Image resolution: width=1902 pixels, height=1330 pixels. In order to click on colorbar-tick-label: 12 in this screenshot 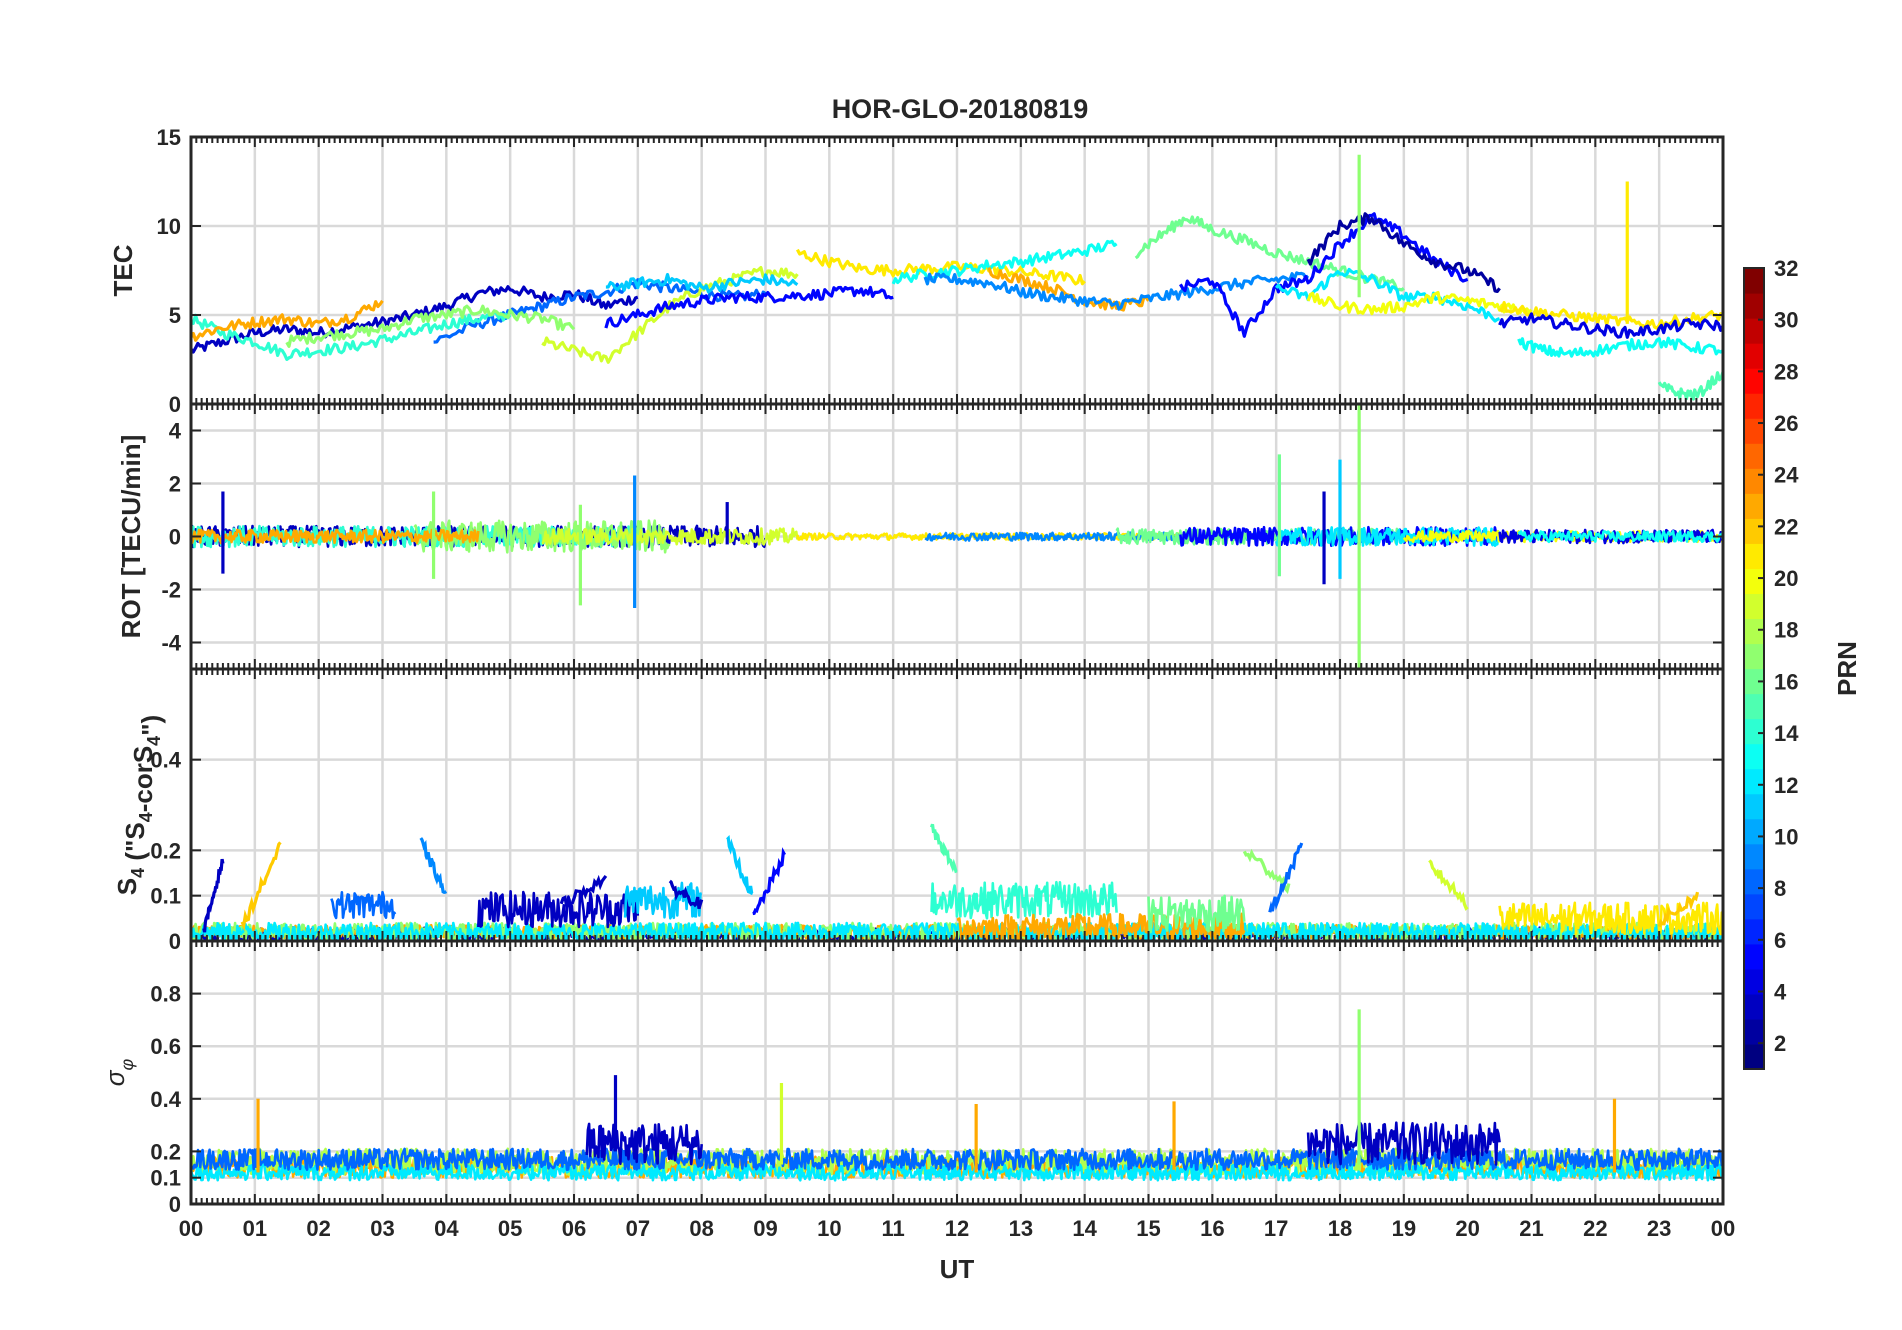, I will do `click(1786, 785)`.